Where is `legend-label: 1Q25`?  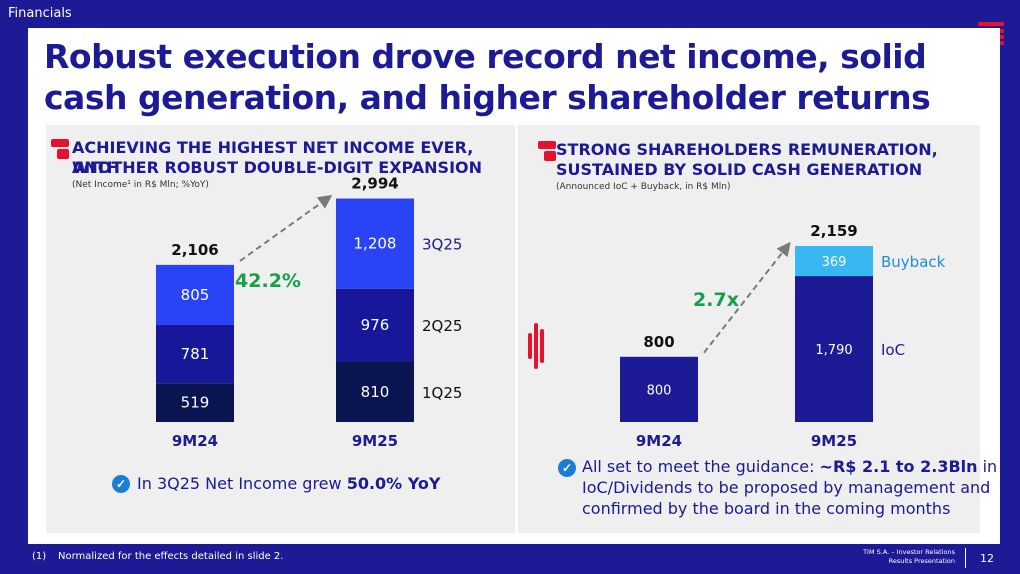
legend-label: 1Q25 is located at coordinates (442, 393).